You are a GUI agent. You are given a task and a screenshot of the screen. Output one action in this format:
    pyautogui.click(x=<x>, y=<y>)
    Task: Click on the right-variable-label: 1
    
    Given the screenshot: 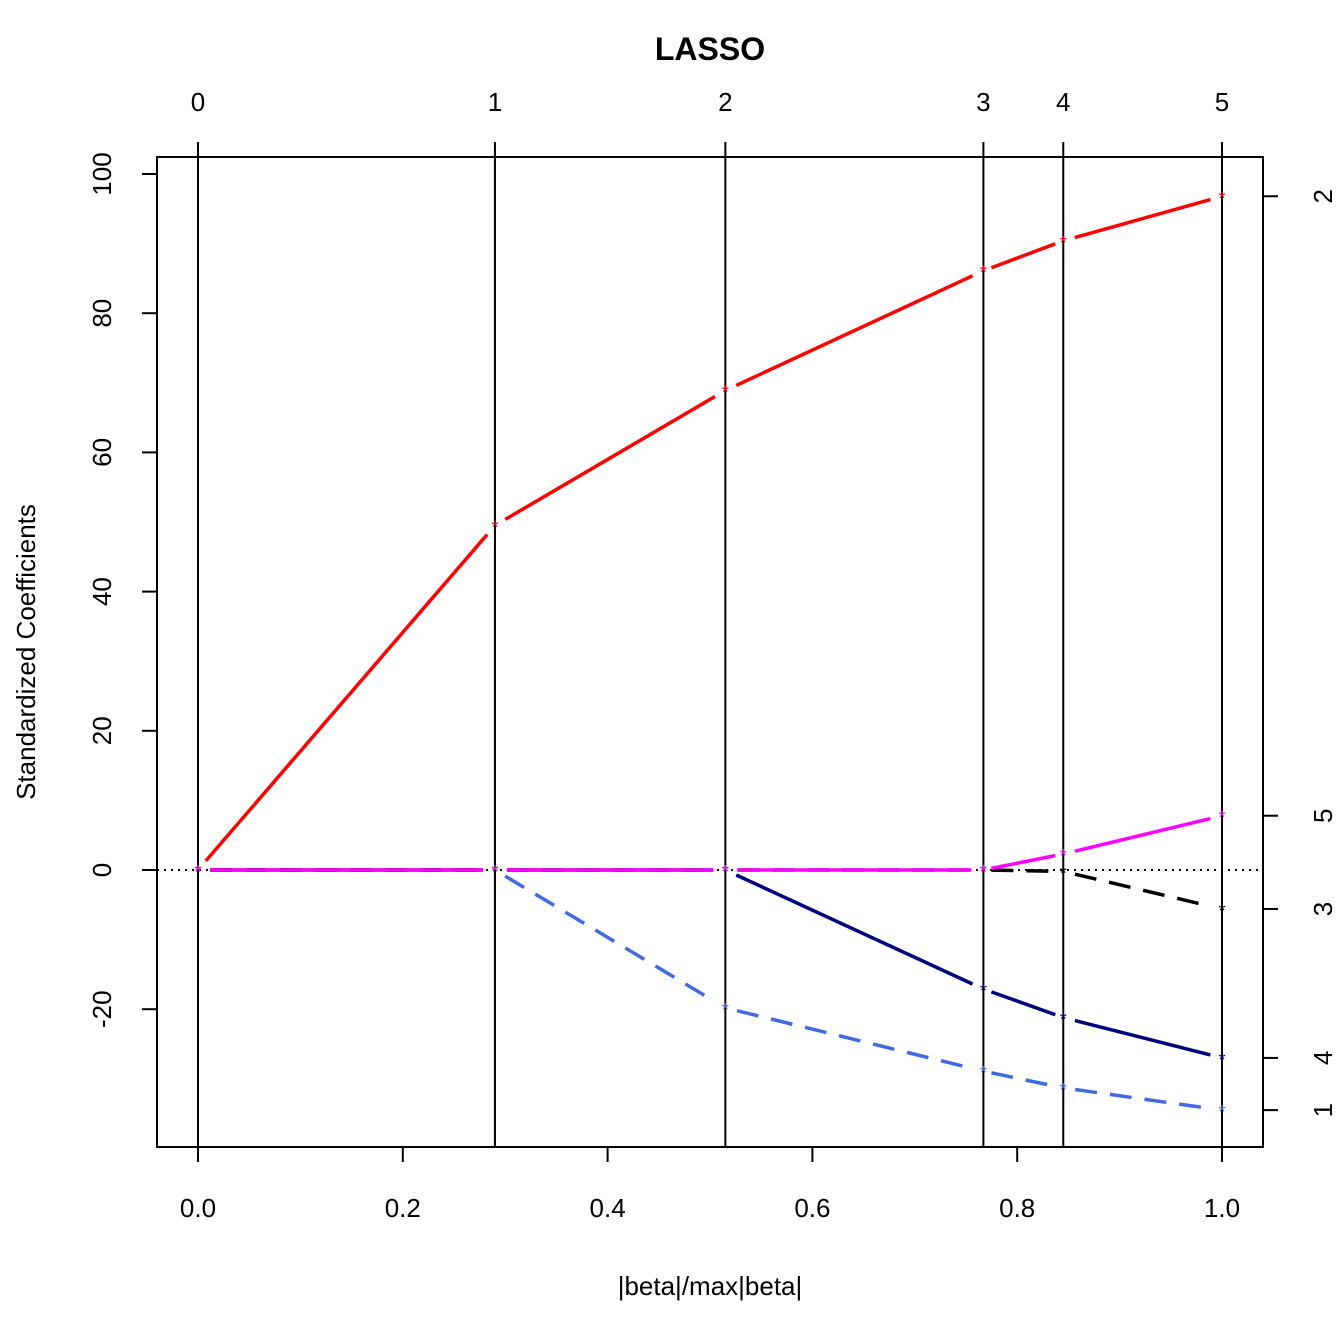 What is the action you would take?
    pyautogui.click(x=1323, y=1110)
    